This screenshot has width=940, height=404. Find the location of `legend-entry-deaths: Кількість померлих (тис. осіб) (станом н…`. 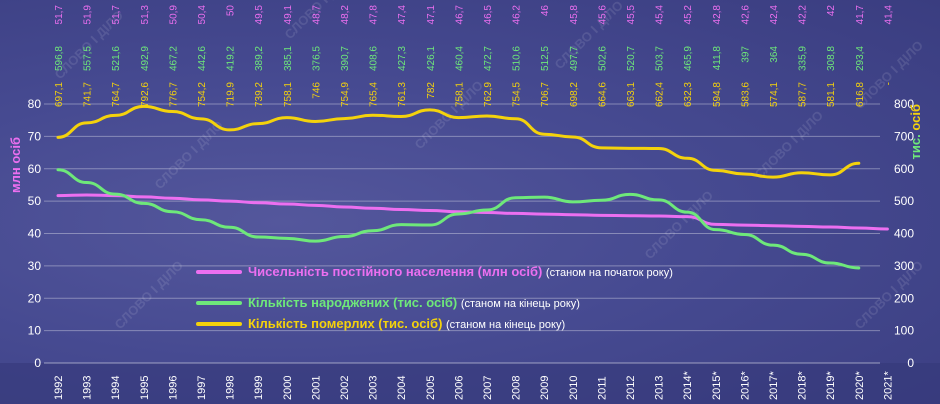

legend-entry-deaths: Кількість померлих (тис. осіб) (станом н… is located at coordinates (406, 323).